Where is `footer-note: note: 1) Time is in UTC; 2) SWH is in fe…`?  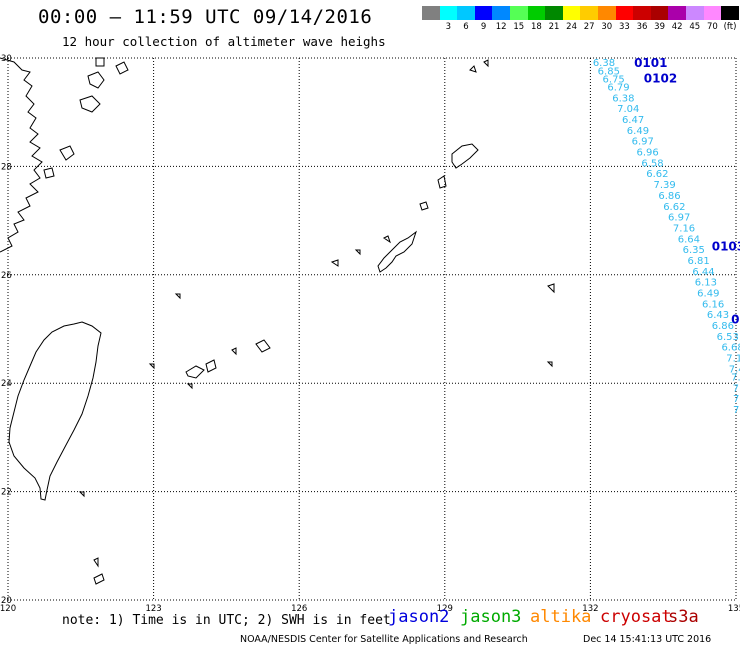 footer-note: note: 1) Time is in UTC; 2) SWH is in fe… is located at coordinates (226, 620).